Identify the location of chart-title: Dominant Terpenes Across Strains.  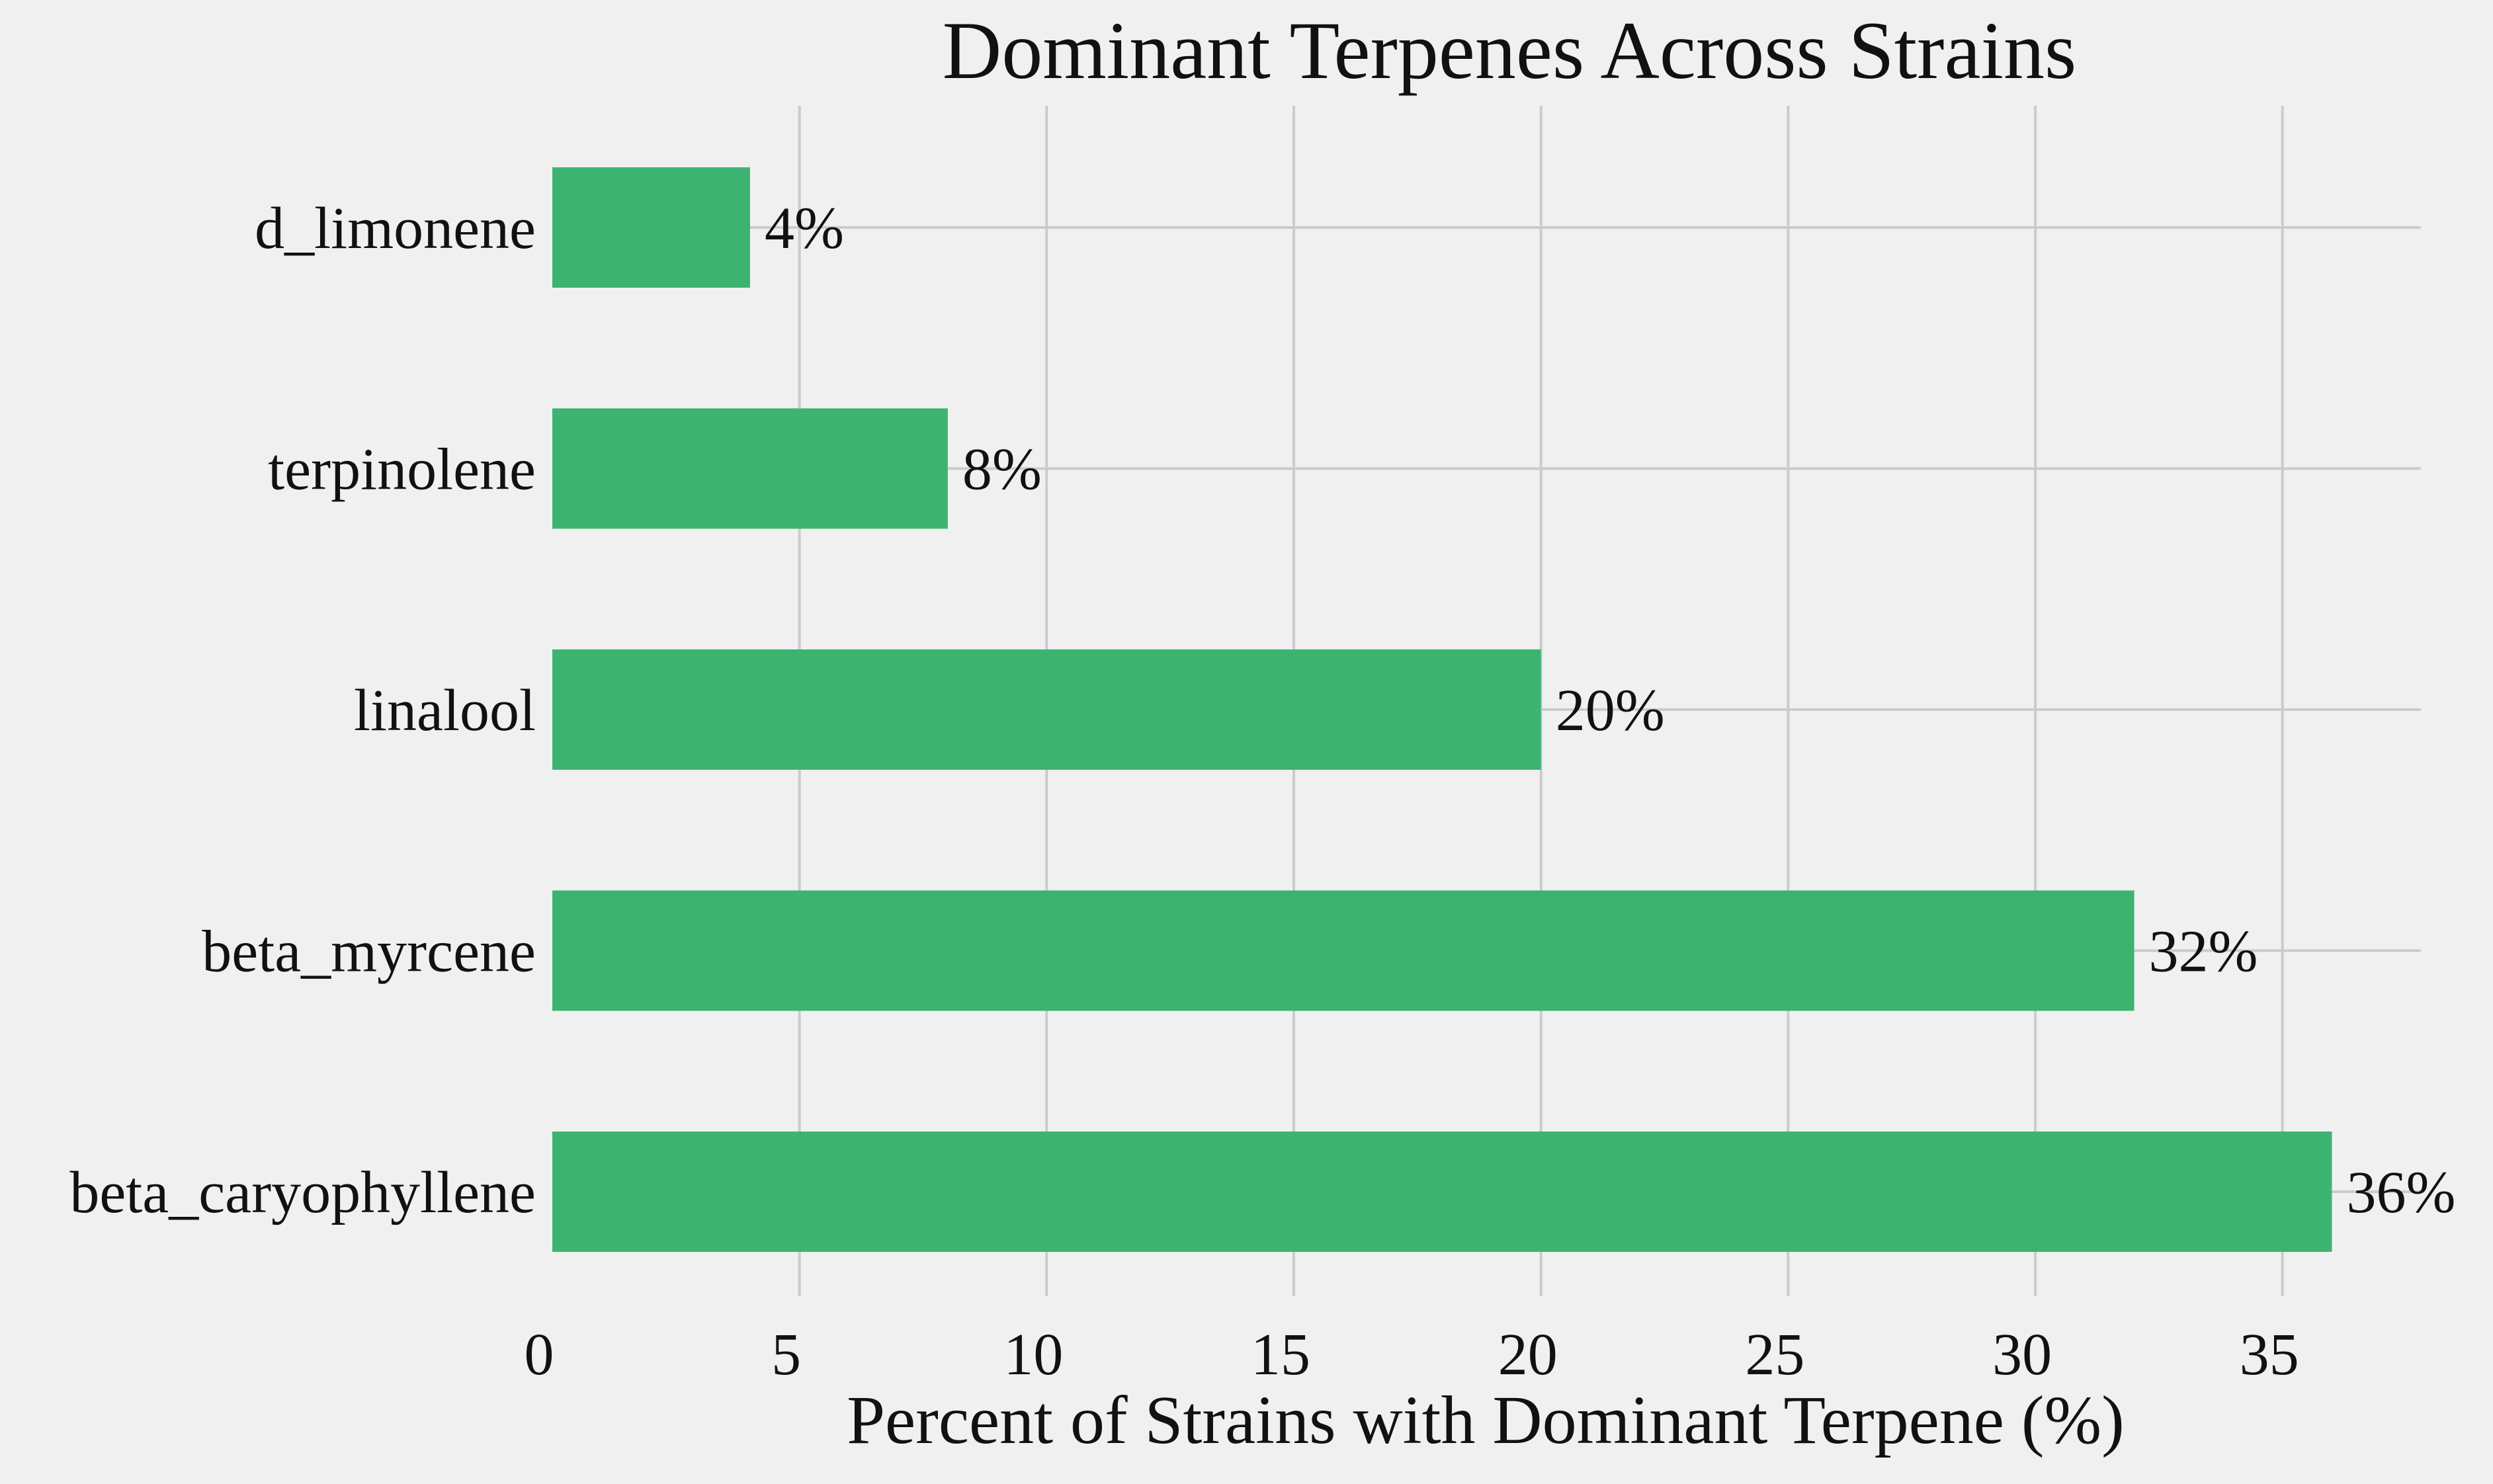
(1509, 51).